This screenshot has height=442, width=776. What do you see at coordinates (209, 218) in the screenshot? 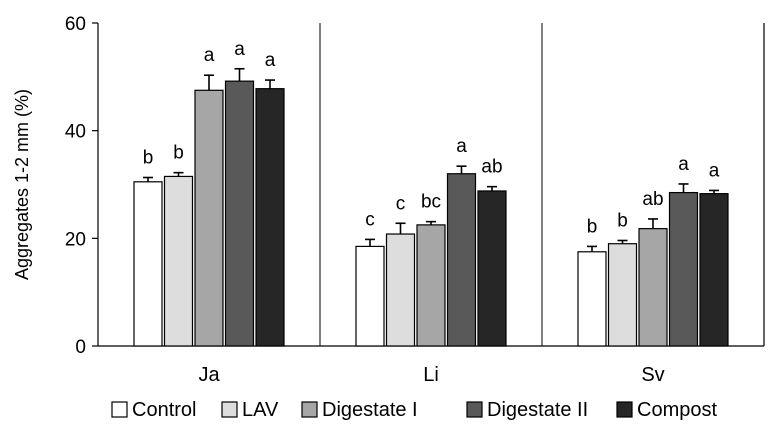
I see `bar-digestate-i-ja` at bounding box center [209, 218].